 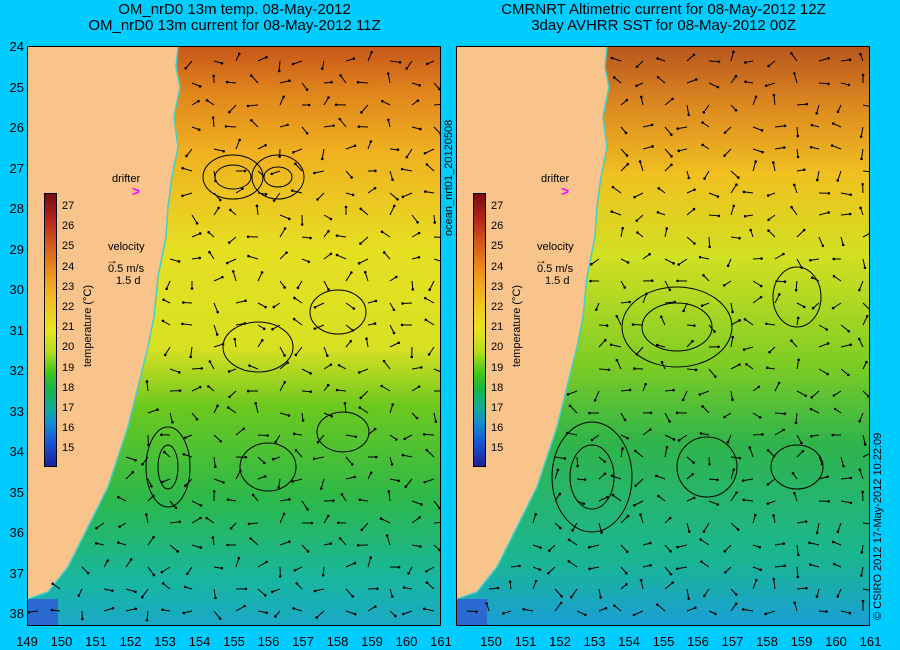 I want to click on velocity-time: 1.5 d, so click(x=128, y=281).